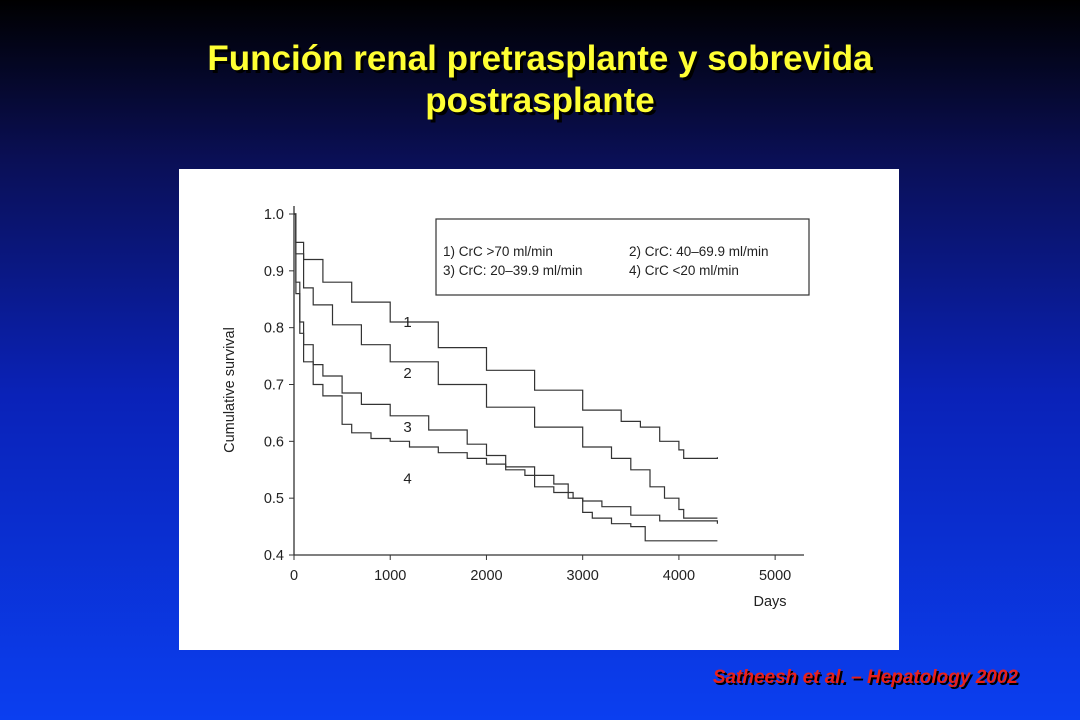 The image size is (1080, 720). Describe the element at coordinates (274, 329) in the screenshot. I see `y-tick-label: 0.8` at that location.